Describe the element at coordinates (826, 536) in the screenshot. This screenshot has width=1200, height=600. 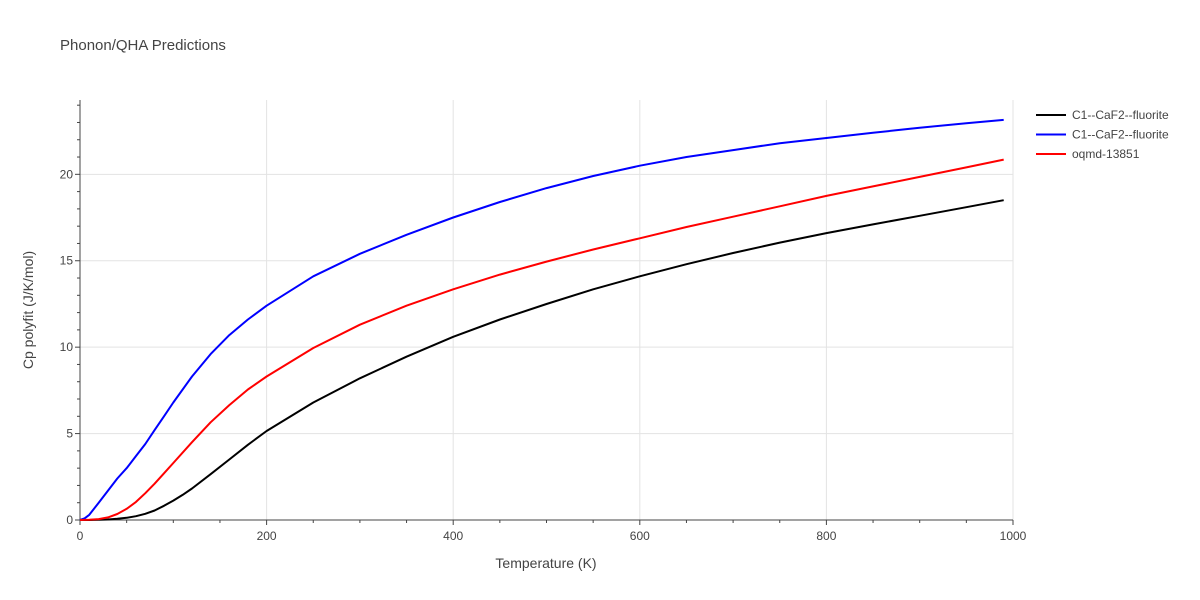
I see `x-tick-label: 800` at that location.